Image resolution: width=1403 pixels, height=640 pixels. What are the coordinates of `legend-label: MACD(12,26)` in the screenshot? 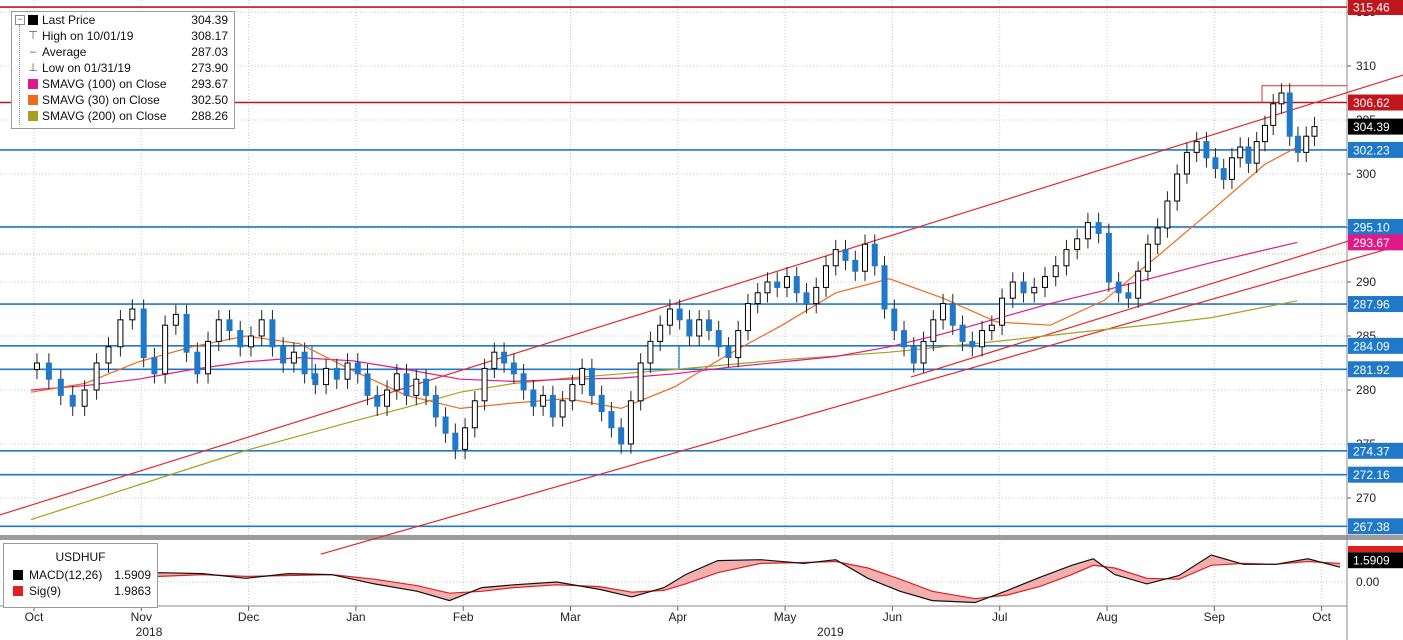 It's located at (66, 575).